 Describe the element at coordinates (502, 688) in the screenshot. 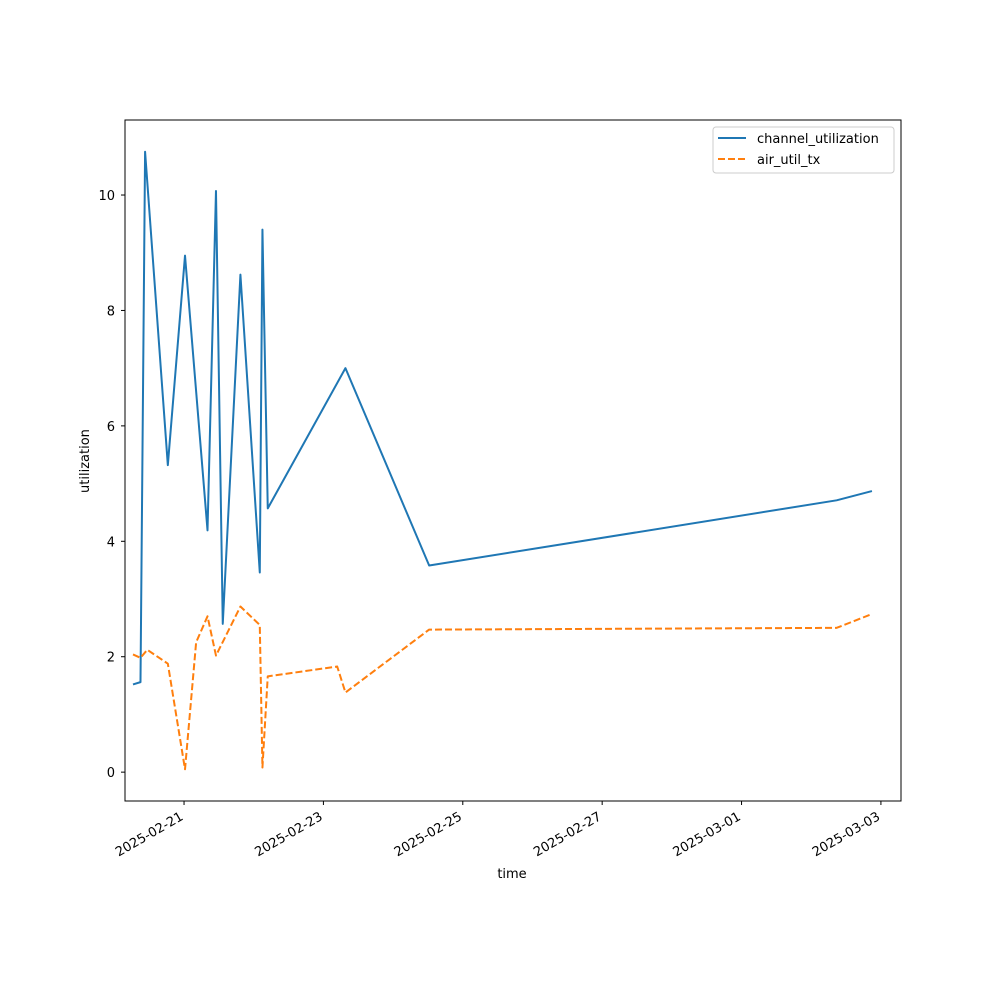

I see `series-line-air-util-tx` at that location.